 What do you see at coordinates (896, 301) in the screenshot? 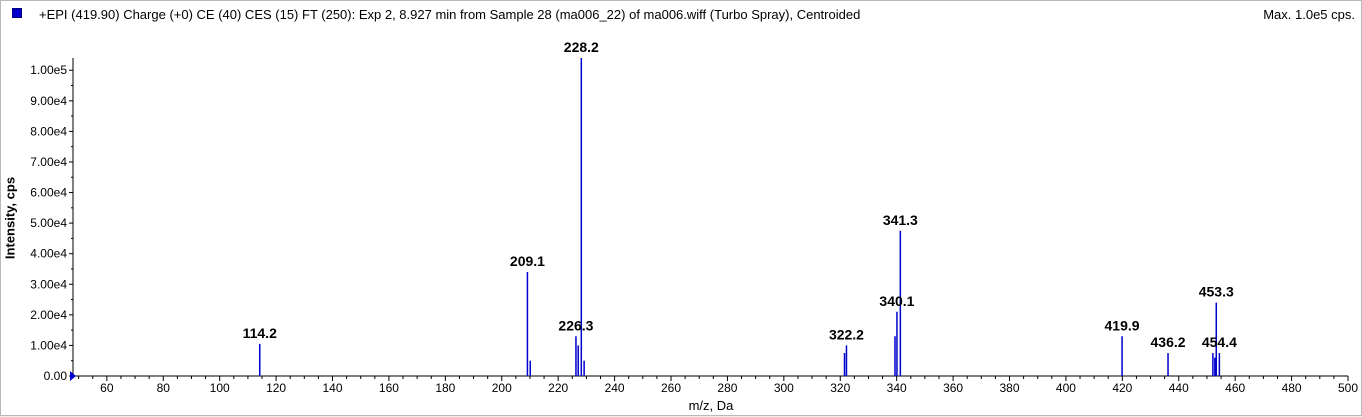
I see `peak-label: 340.1` at bounding box center [896, 301].